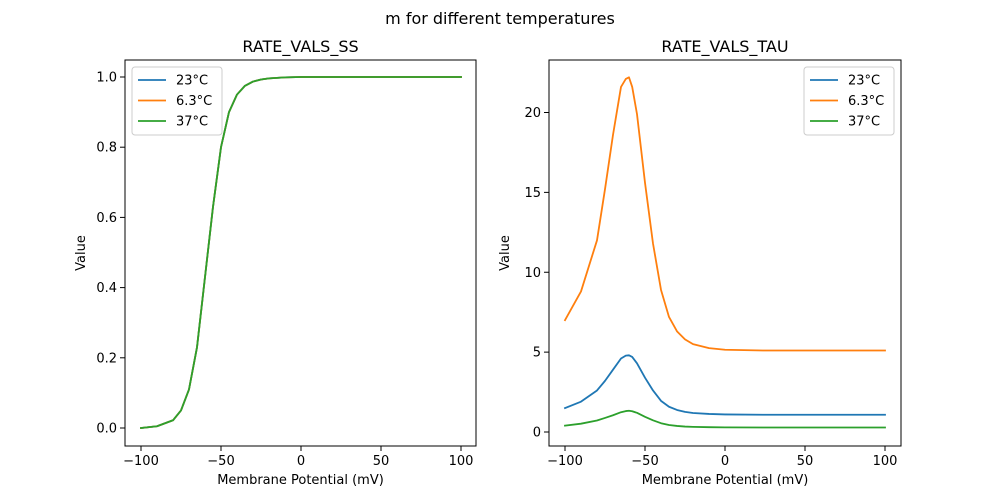 The height and width of the screenshot is (500, 1000). Describe the element at coordinates (106, 358) in the screenshot. I see `y-tick-label: 0.2` at that location.